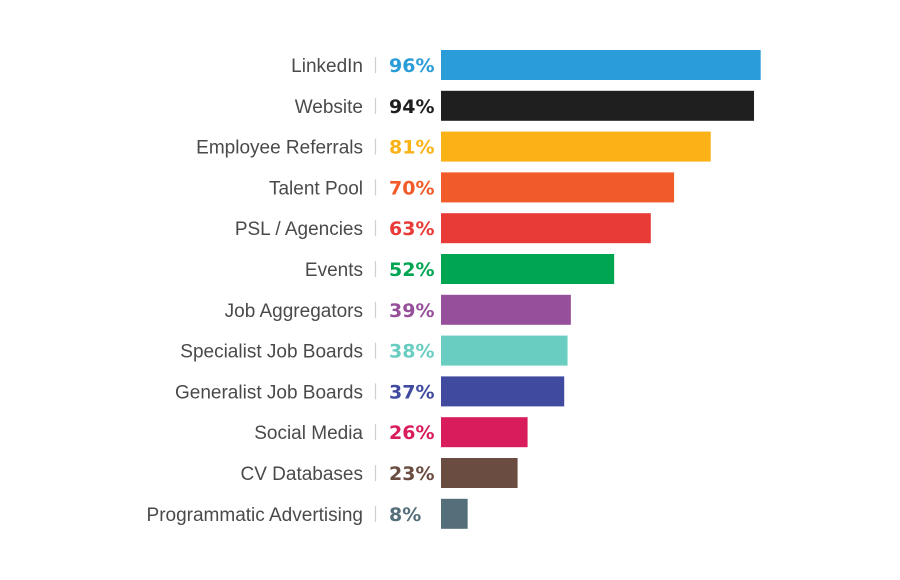 This screenshot has width=900, height=580. Describe the element at coordinates (329, 107) in the screenshot. I see `category-label: Website` at that location.